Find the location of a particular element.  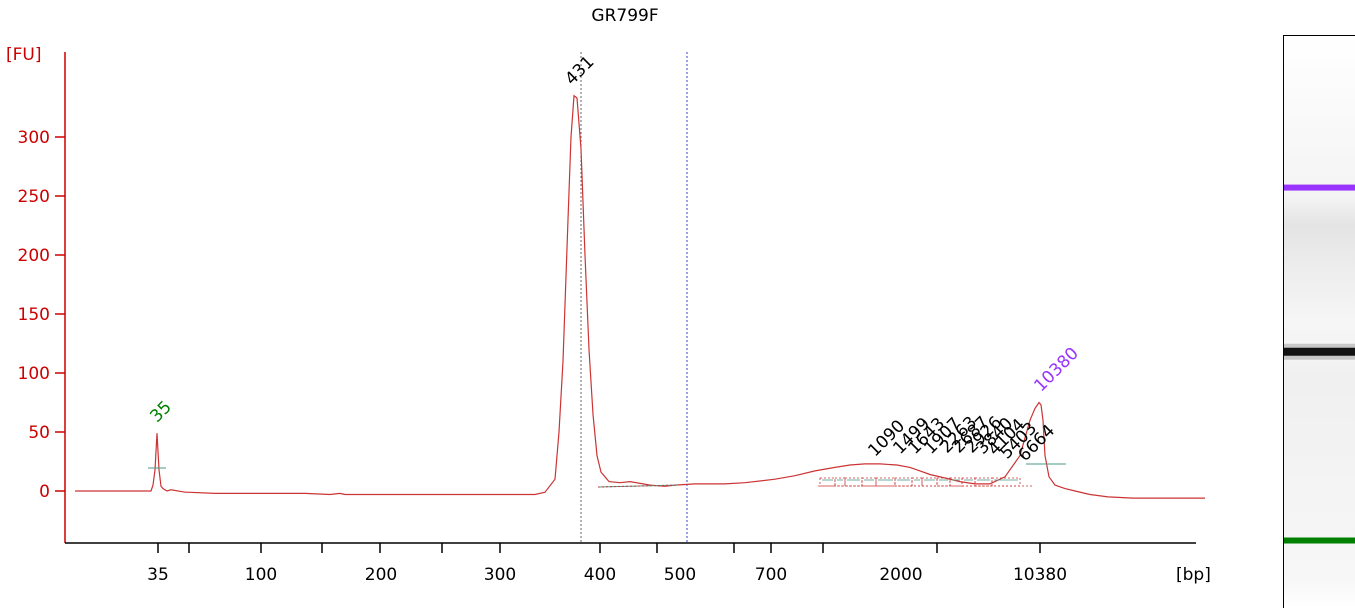

gel-lane-image is located at coordinates (1319, 322).